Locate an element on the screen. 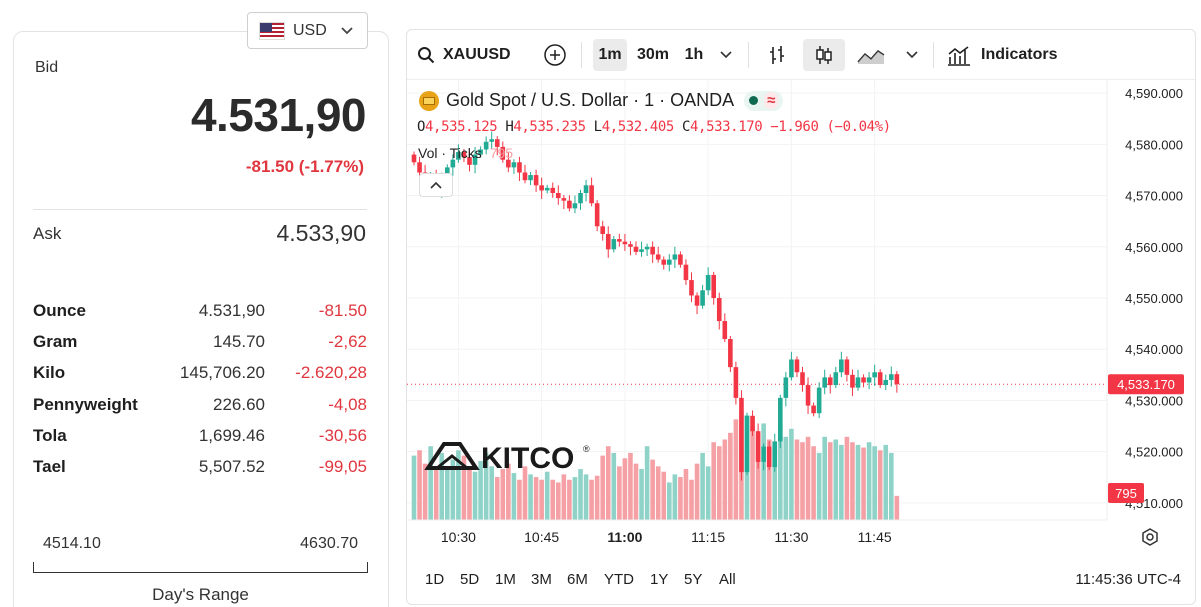 The height and width of the screenshot is (607, 1201). range-1y-button: 1Y is located at coordinates (659, 579).